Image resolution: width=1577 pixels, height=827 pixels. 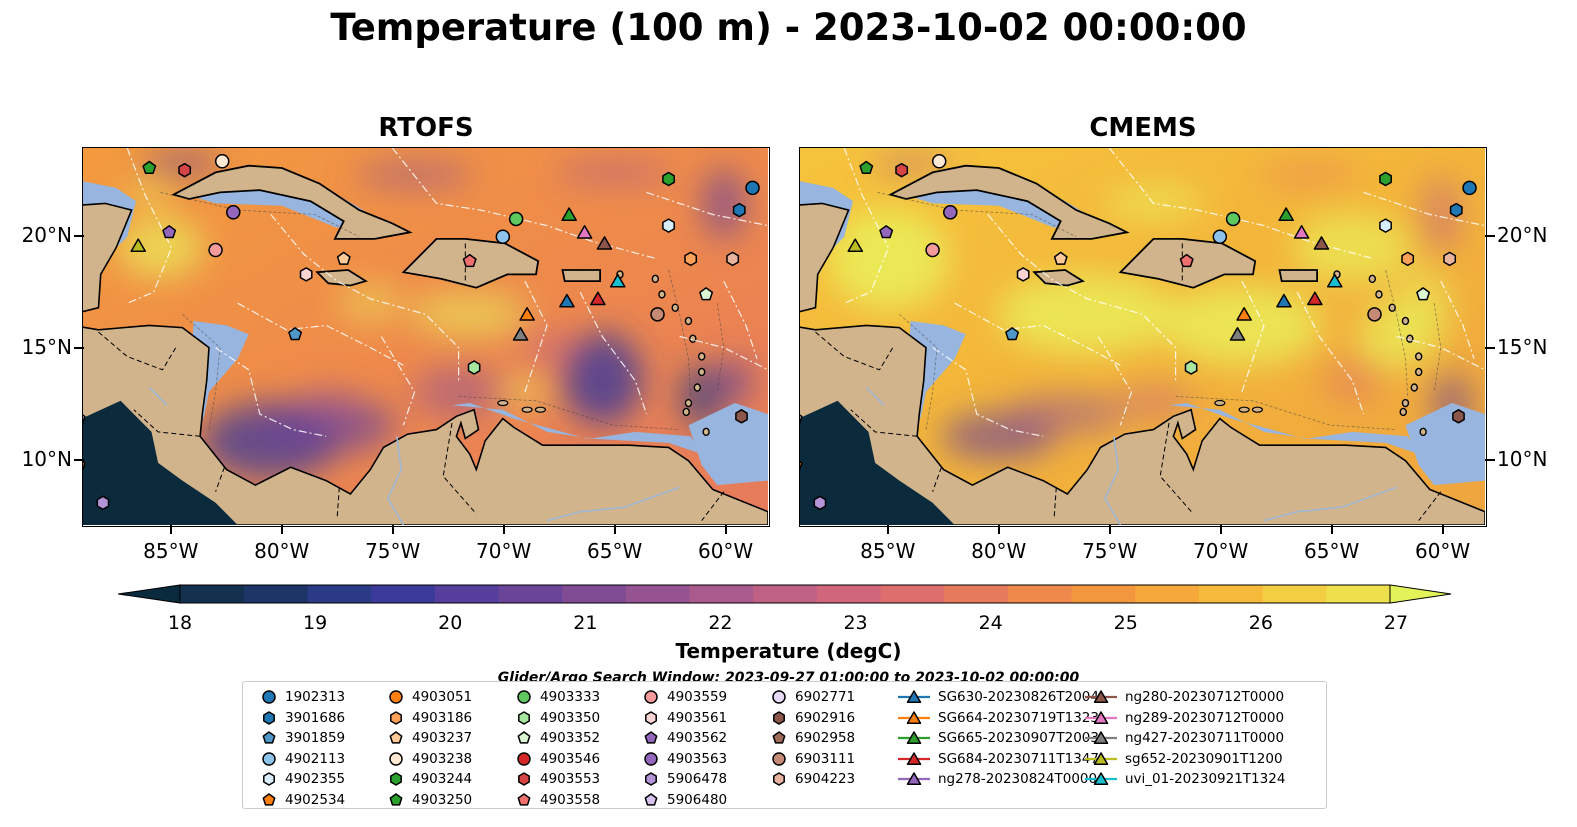 I want to click on lon-tick-label: 85°W, so click(x=888, y=551).